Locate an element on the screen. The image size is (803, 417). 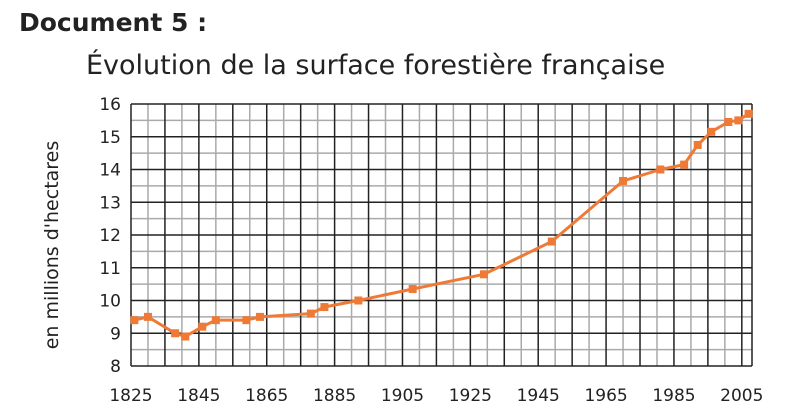
x-axis-ticks: 1825 1845 1865 1885 1905 1925 1945 1965 1985 2005 is located at coordinates (436, 396).